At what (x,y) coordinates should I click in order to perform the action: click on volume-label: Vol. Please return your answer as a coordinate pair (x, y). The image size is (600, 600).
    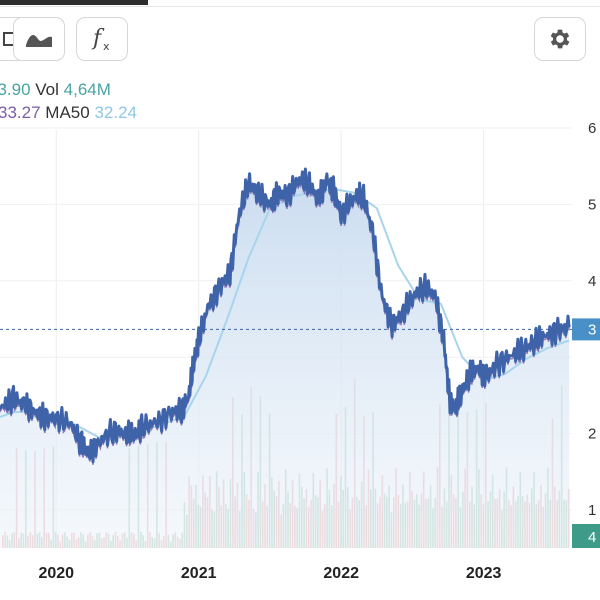
    Looking at the image, I should click on (47, 89).